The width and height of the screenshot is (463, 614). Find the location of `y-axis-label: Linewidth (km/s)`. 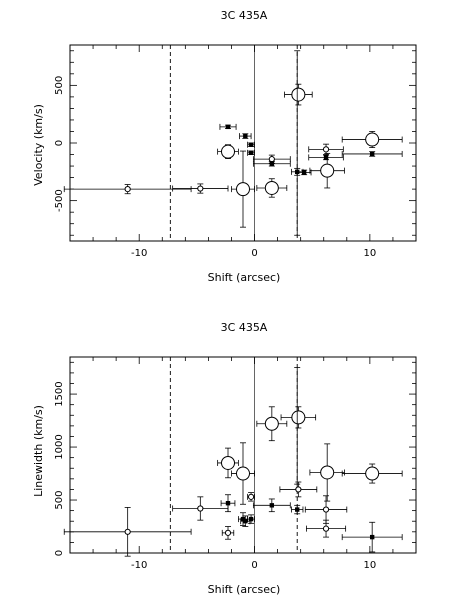

y-axis-label: Linewidth (km/s) is located at coordinates (38, 451).